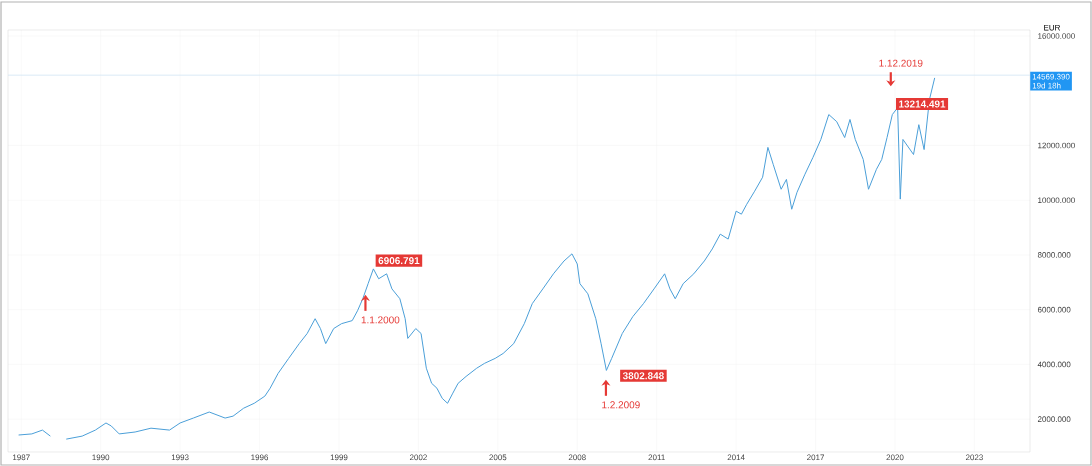 The width and height of the screenshot is (1092, 466). Describe the element at coordinates (643, 376) in the screenshot. I see `annotation: 3802.848` at that location.